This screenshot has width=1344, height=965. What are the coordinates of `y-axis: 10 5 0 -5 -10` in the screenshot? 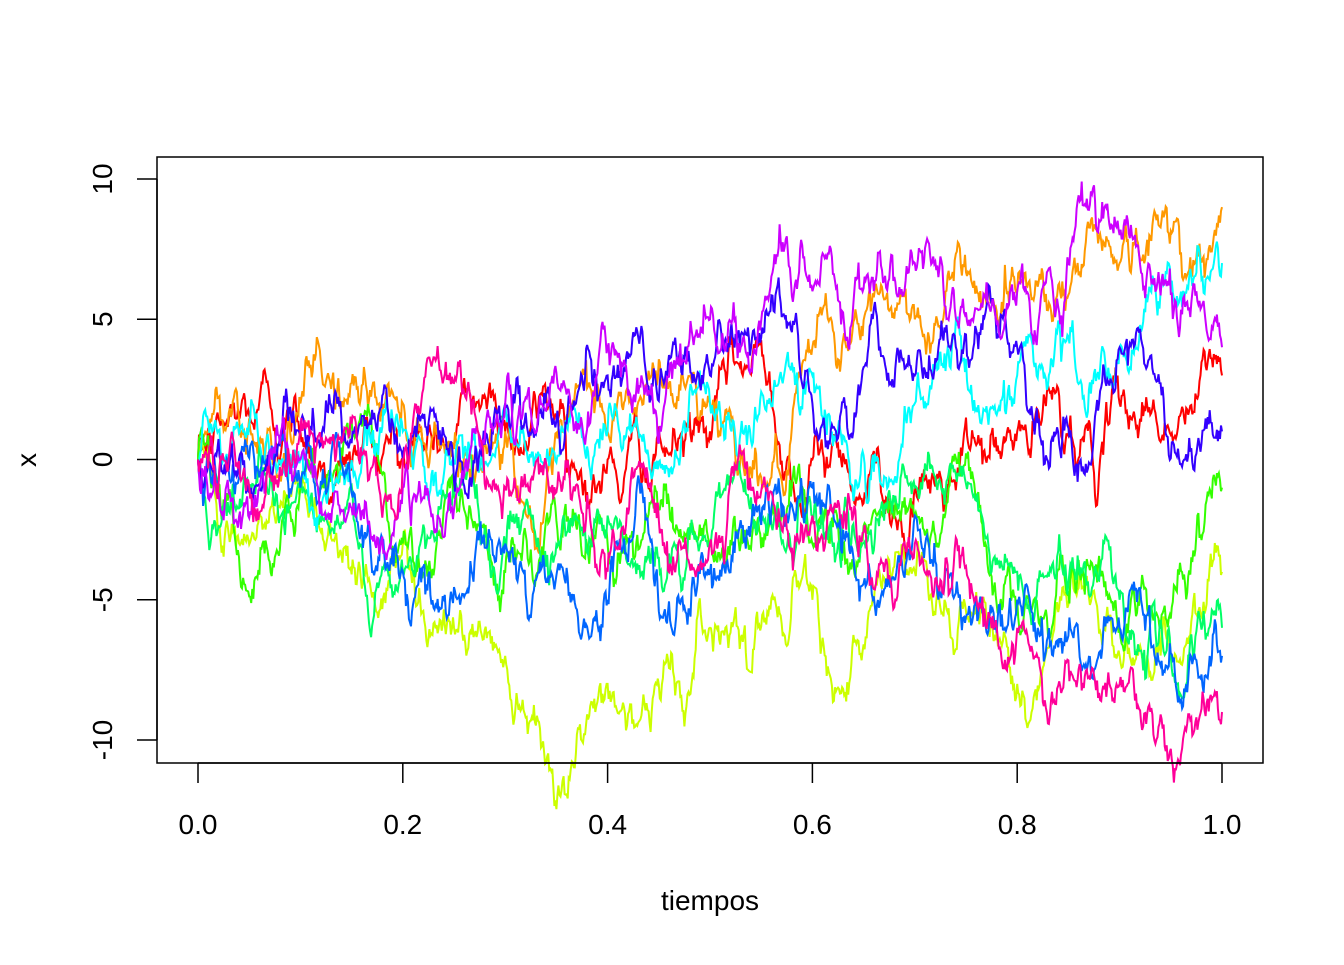 It's located at (122, 461).